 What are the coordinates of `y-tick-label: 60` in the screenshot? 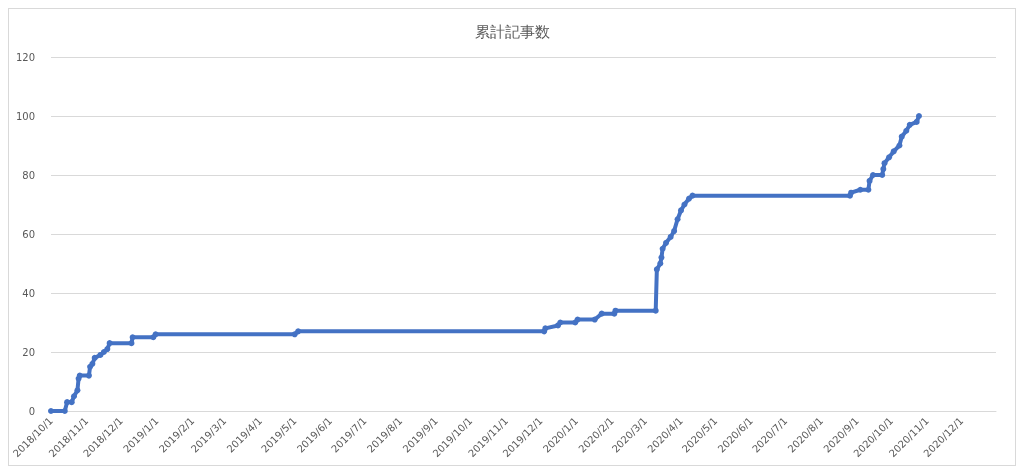 It's located at (28, 234).